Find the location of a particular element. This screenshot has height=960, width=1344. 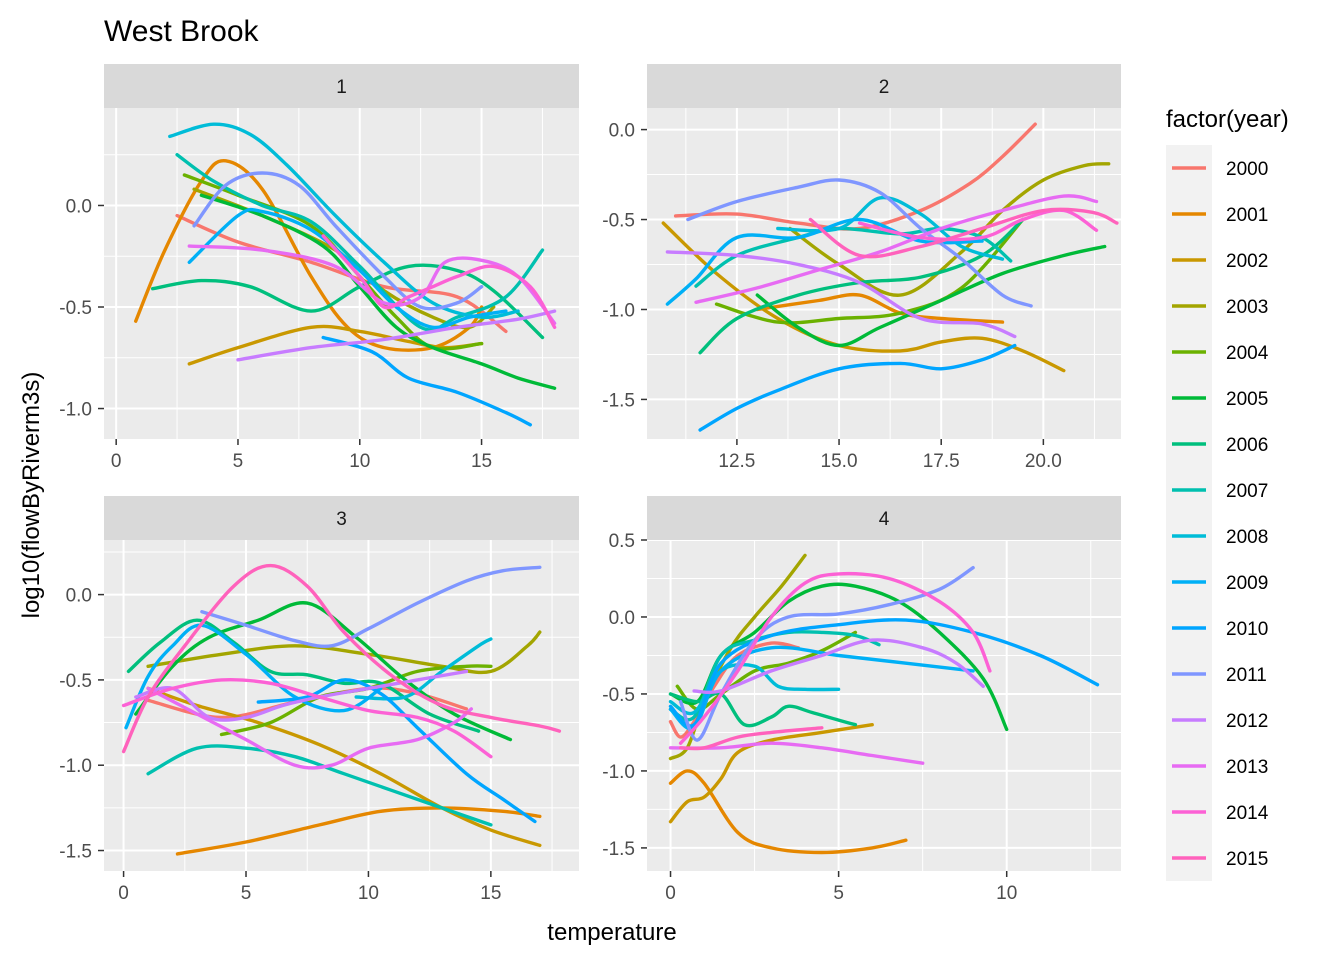

facet-strip-label: 4 is located at coordinates (884, 519).